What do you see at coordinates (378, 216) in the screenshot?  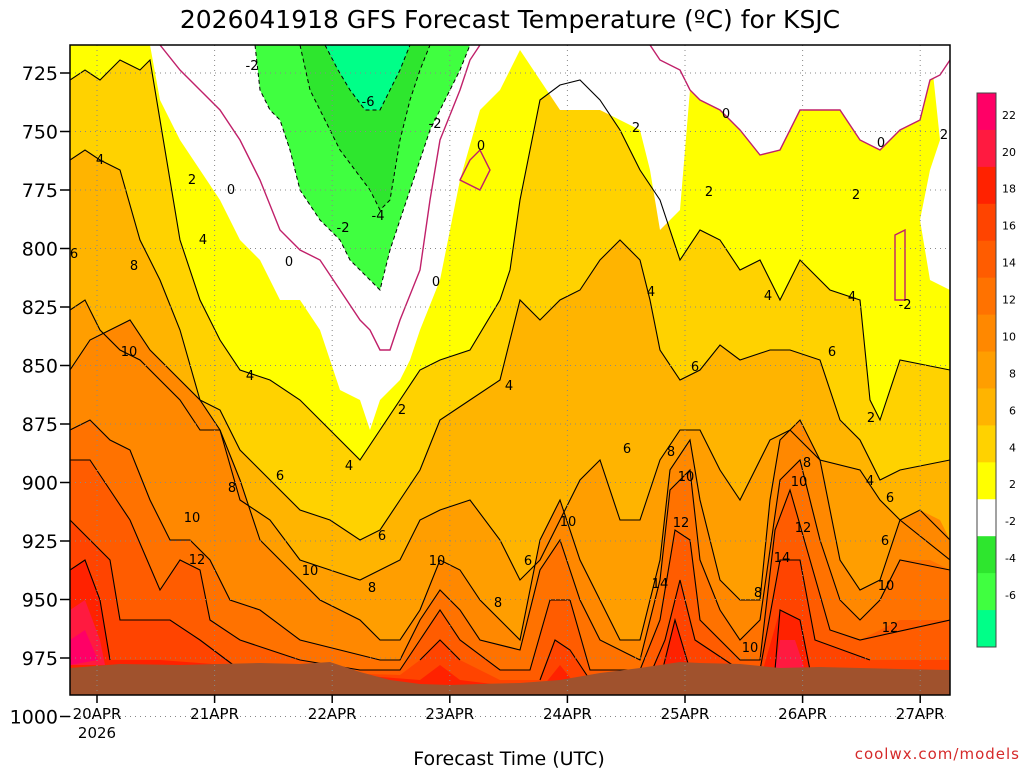 I see `contour-label: -4` at bounding box center [378, 216].